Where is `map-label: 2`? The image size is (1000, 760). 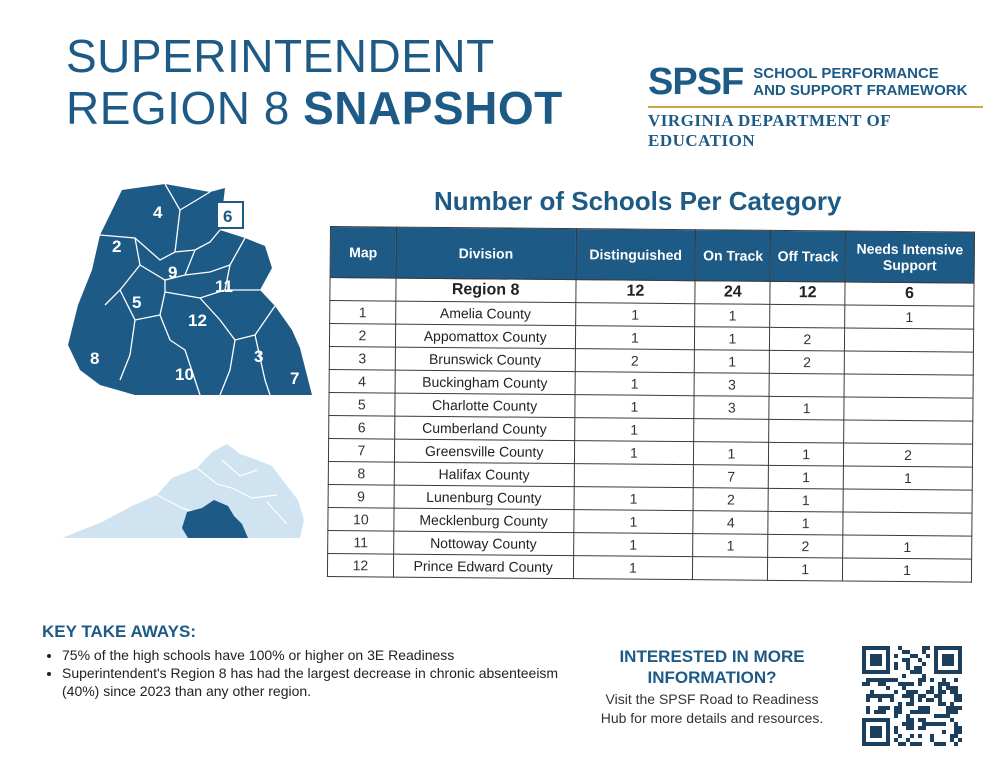
map-label: 2 is located at coordinates (116, 246).